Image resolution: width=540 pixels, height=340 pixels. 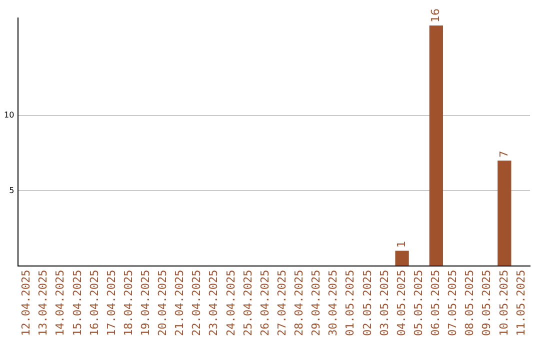 I want to click on x-tick-label: 11.05.2025, so click(x=521, y=303).